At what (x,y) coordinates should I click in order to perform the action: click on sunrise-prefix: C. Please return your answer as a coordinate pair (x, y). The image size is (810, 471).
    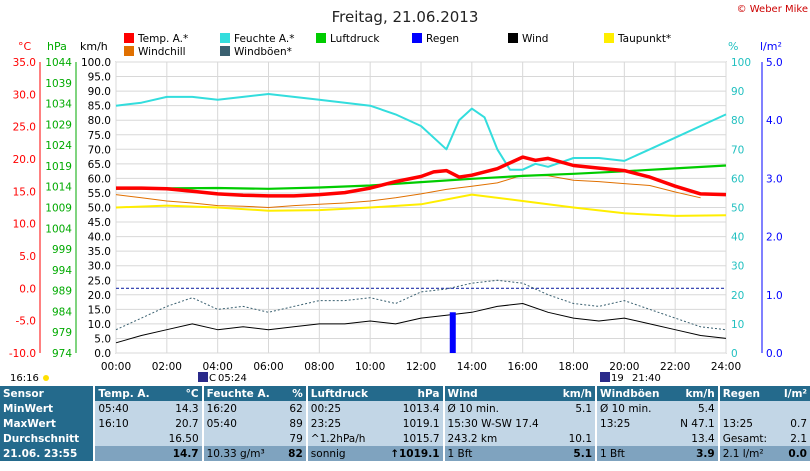
    Looking at the image, I should click on (212, 378).